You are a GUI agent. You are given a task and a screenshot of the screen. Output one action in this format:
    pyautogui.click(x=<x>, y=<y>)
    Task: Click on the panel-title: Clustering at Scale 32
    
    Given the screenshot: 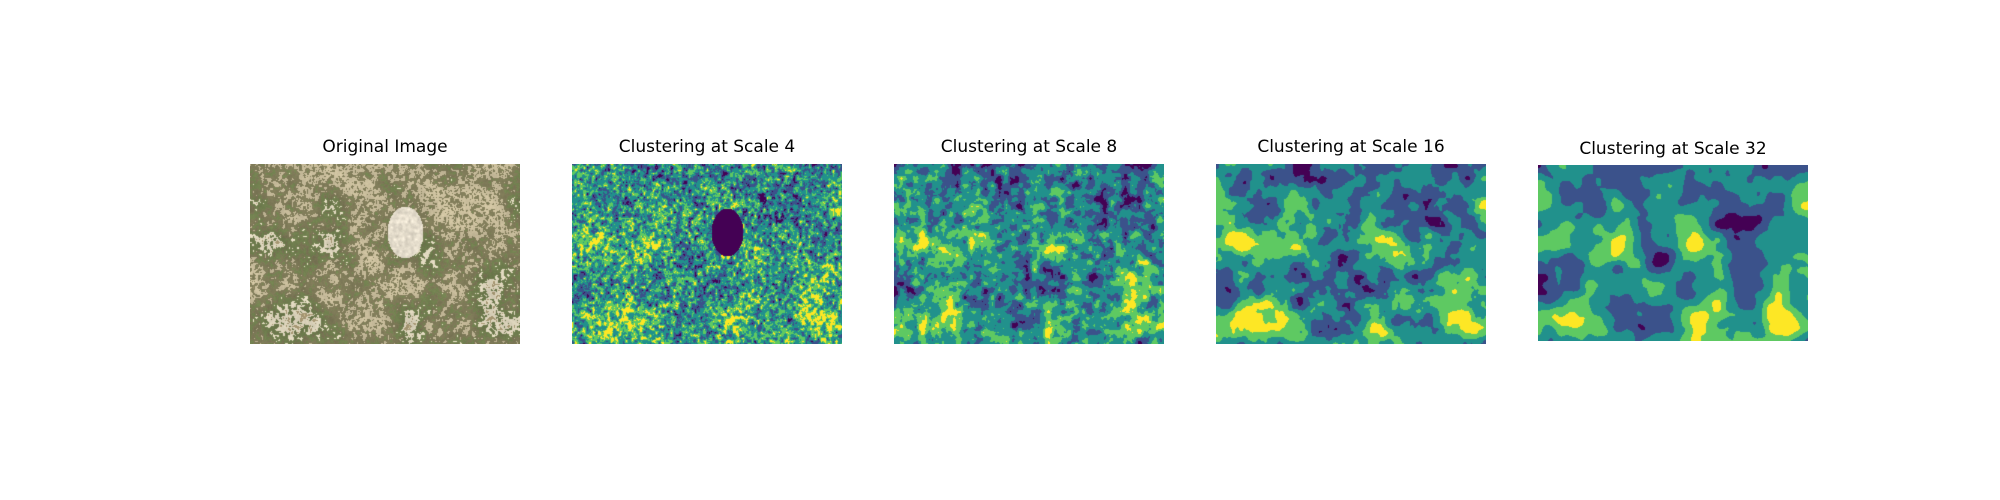 What is the action you would take?
    pyautogui.click(x=1673, y=149)
    